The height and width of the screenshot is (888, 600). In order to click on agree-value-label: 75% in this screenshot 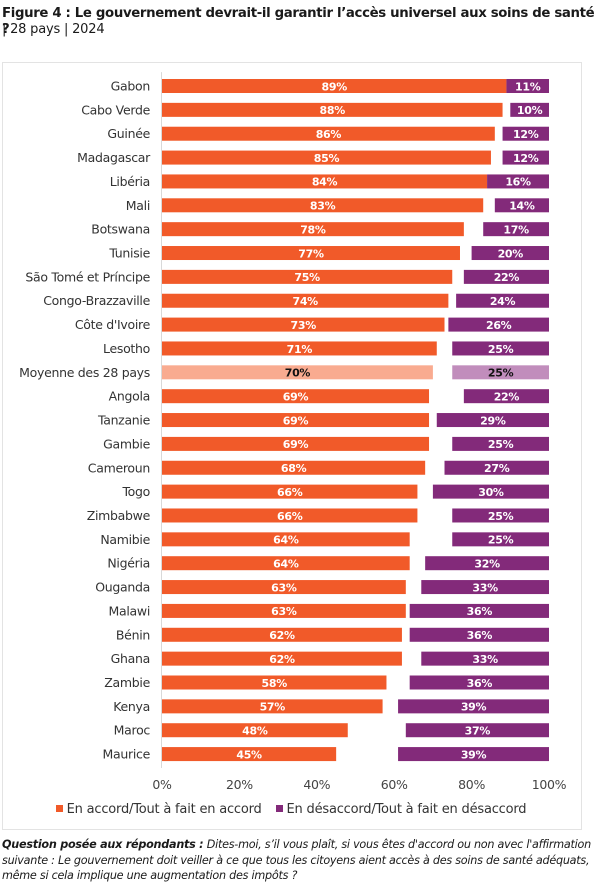, I will do `click(307, 277)`.